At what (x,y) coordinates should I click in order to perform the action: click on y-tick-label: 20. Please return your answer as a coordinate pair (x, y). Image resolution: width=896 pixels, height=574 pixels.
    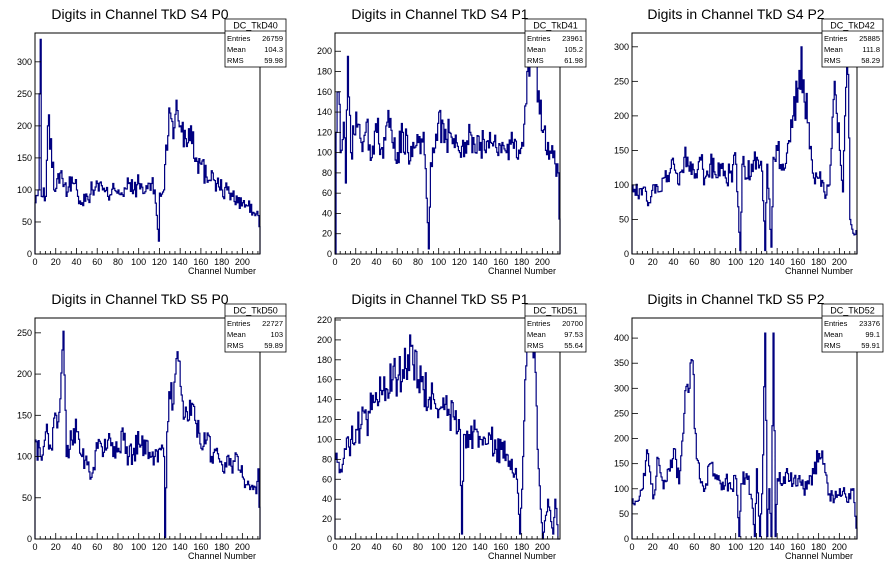
    Looking at the image, I should click on (327, 519).